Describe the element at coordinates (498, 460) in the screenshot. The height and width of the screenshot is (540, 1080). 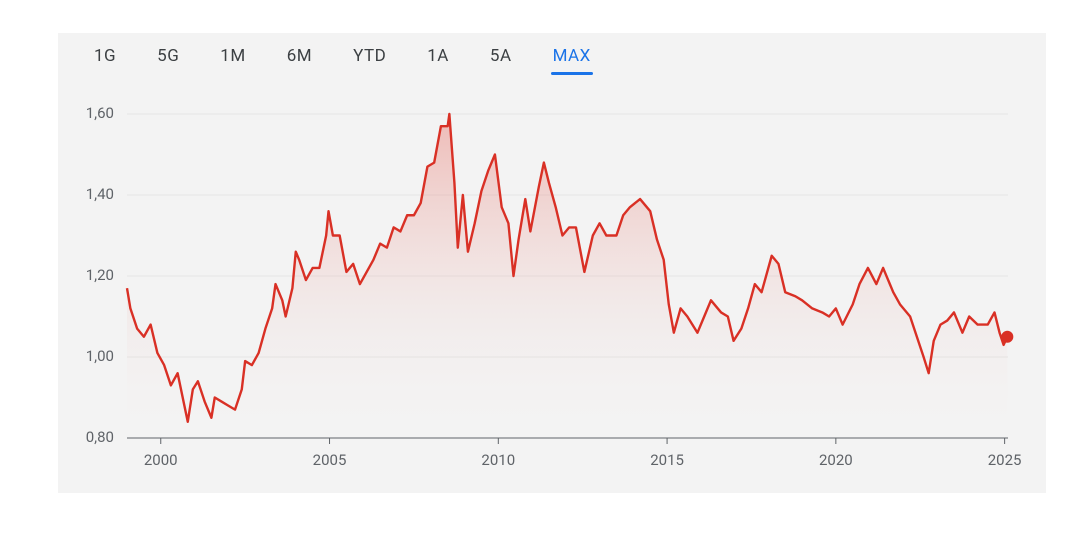
I see `x-tick-label: 2010` at that location.